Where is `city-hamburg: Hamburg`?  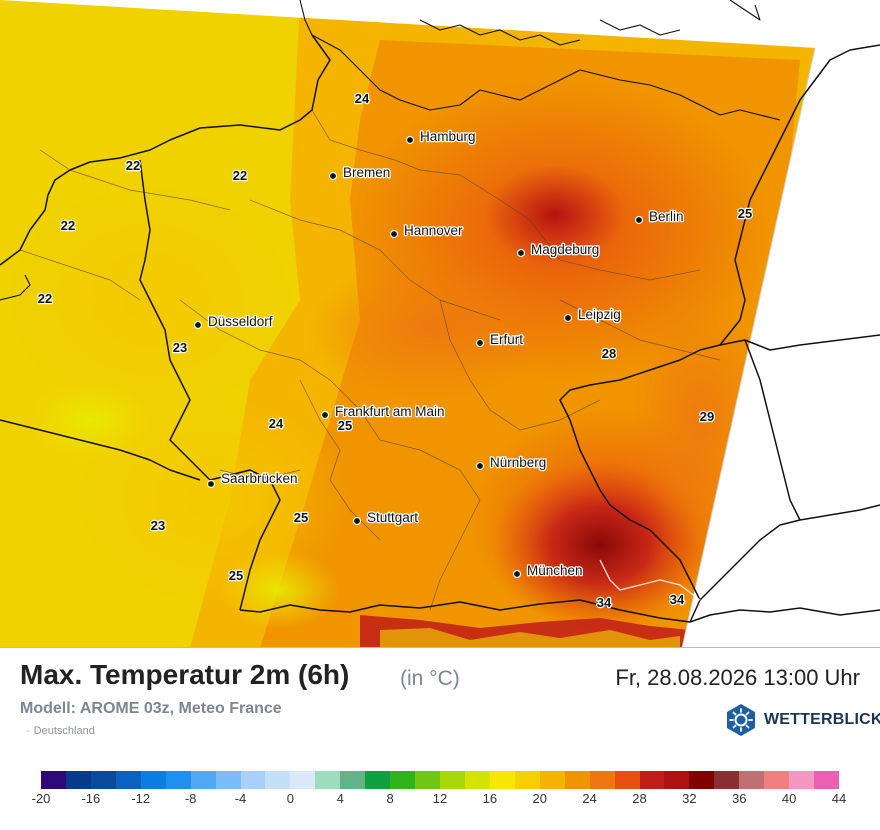
city-hamburg: Hamburg is located at coordinates (441, 136).